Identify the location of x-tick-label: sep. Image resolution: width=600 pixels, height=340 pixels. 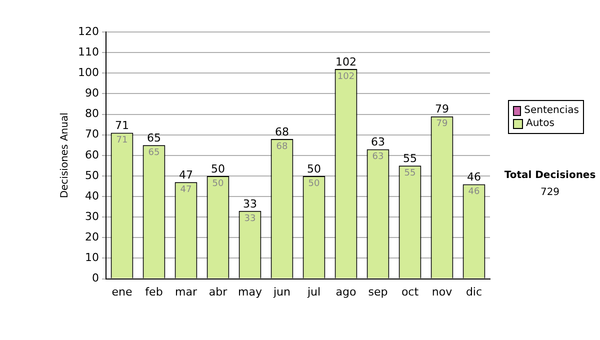
(378, 291).